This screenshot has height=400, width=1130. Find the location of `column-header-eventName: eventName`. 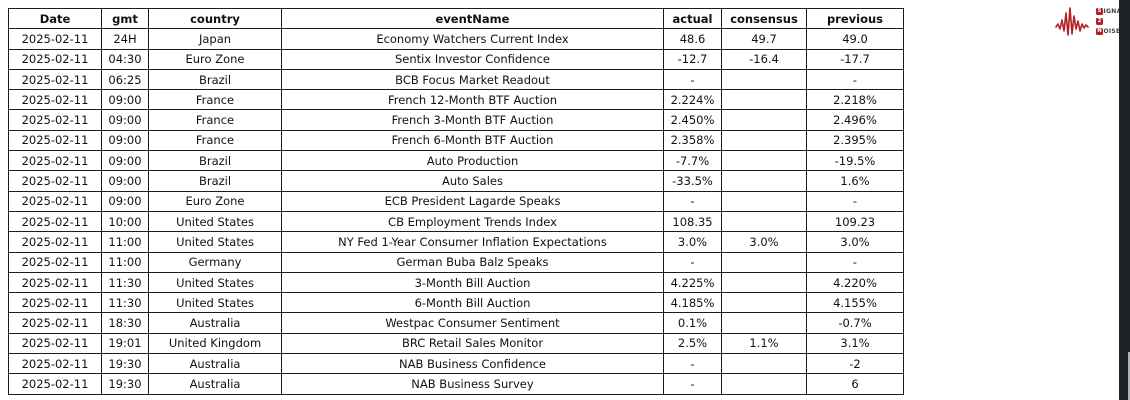

column-header-eventName: eventName is located at coordinates (472, 18).